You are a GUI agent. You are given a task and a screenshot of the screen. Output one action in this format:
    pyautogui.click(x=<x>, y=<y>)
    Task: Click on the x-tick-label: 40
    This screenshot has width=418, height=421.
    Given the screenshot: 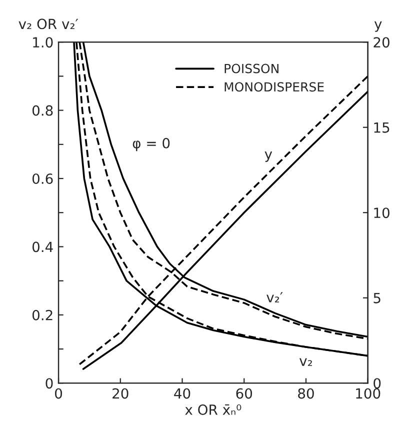 What is the action you would take?
    pyautogui.click(x=182, y=393)
    